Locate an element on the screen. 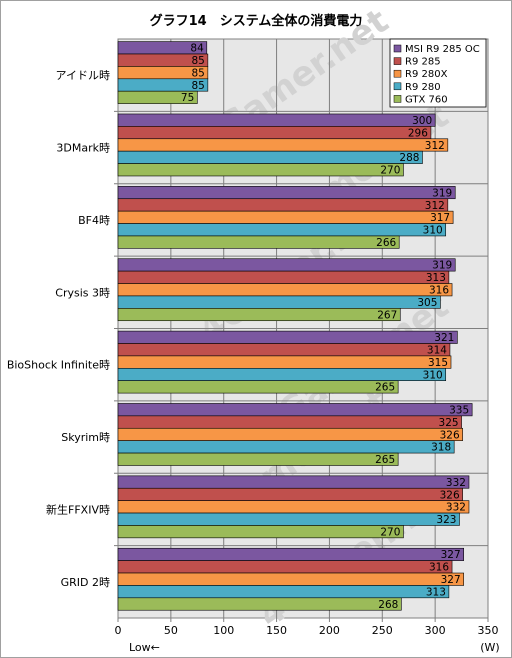 The height and width of the screenshot is (658, 512). x-tick-label: 250 is located at coordinates (382, 630).